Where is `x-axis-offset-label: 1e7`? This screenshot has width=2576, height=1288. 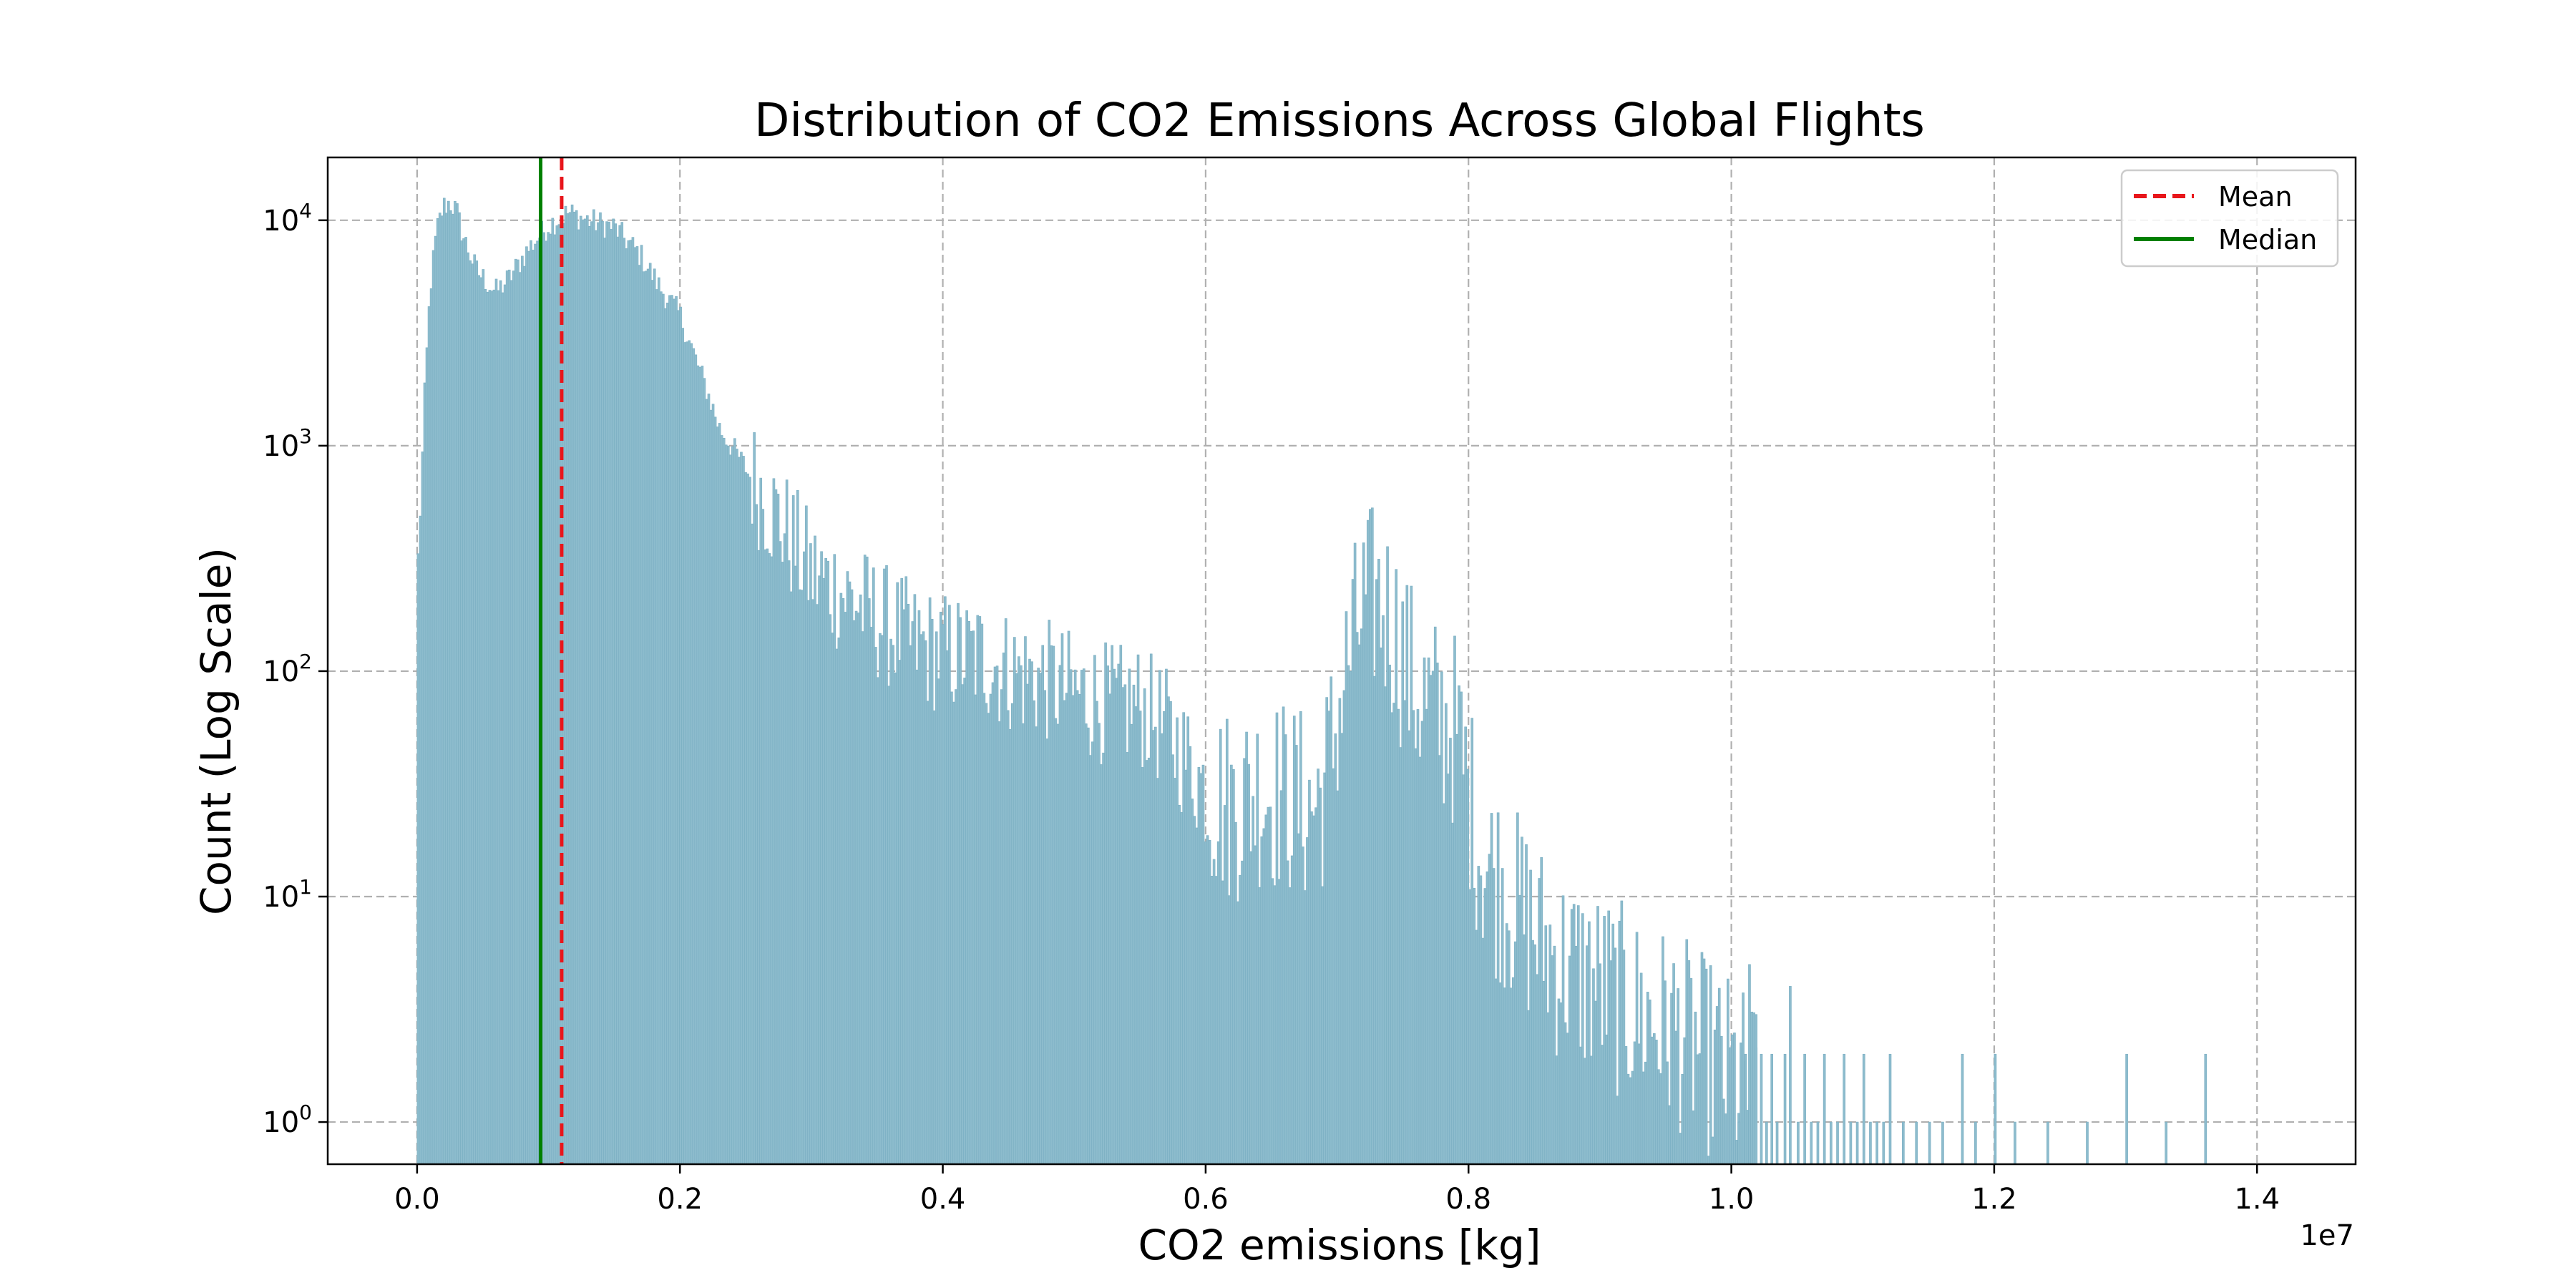
x-axis-offset-label: 1e7 is located at coordinates (2327, 1235).